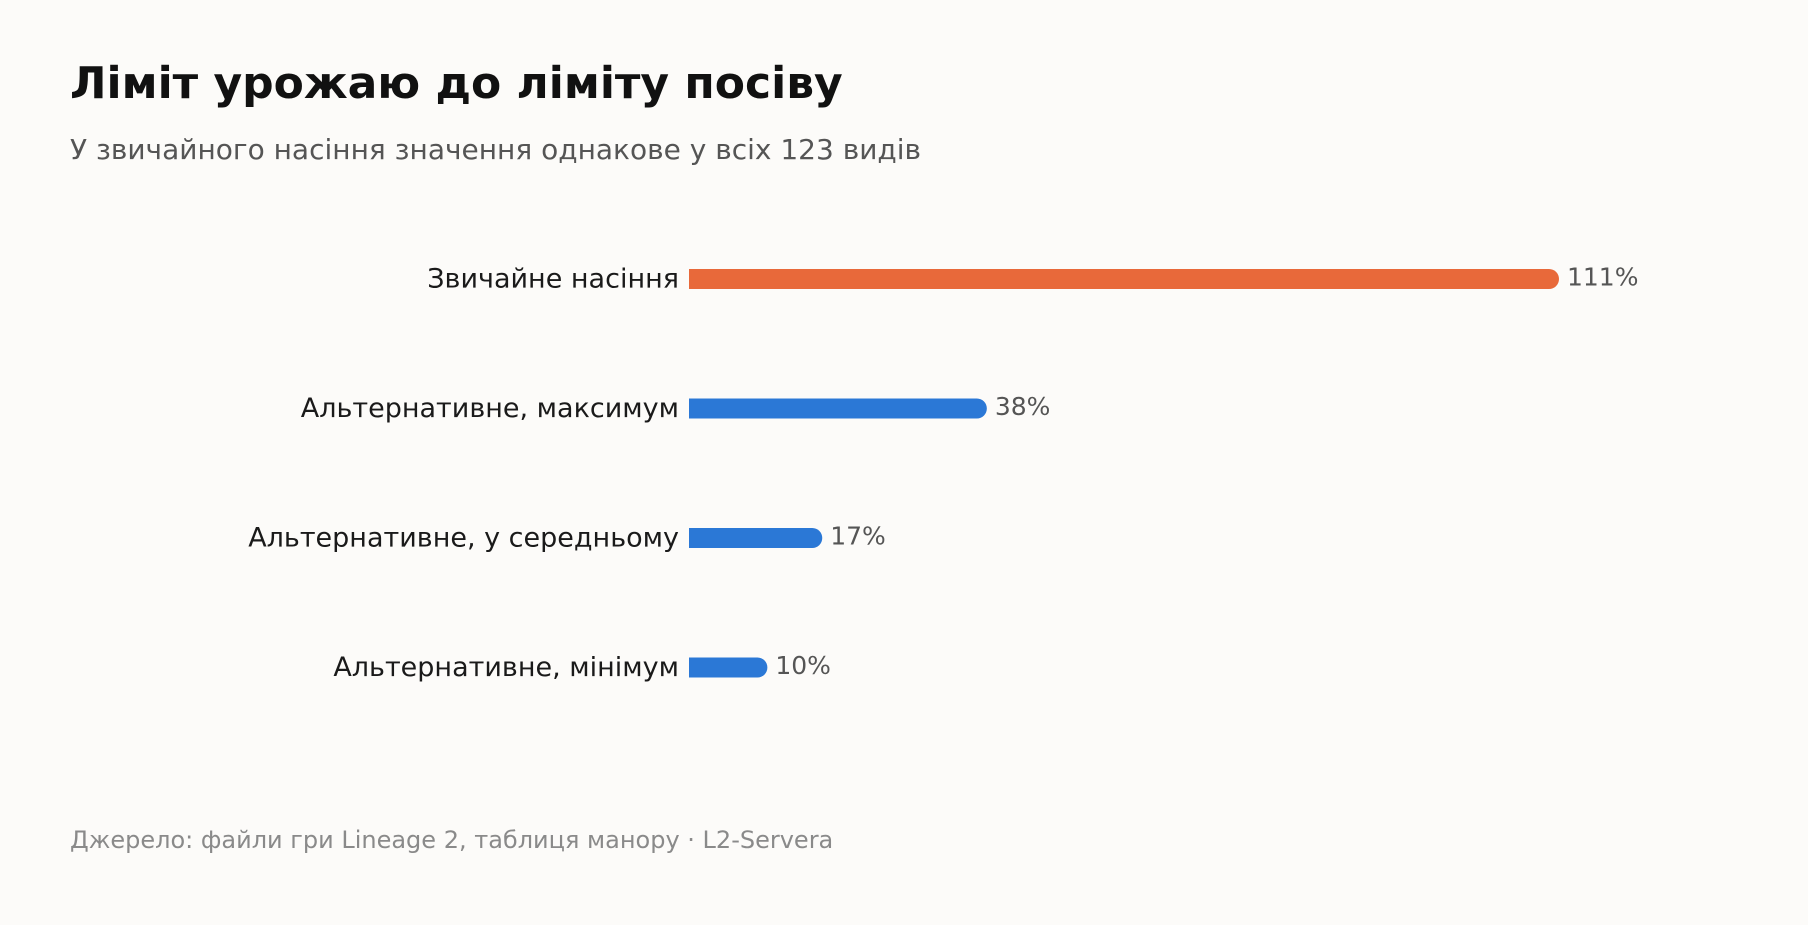 This screenshot has height=925, width=1808. What do you see at coordinates (1602, 277) in the screenshot?
I see `value-label: 111%` at bounding box center [1602, 277].